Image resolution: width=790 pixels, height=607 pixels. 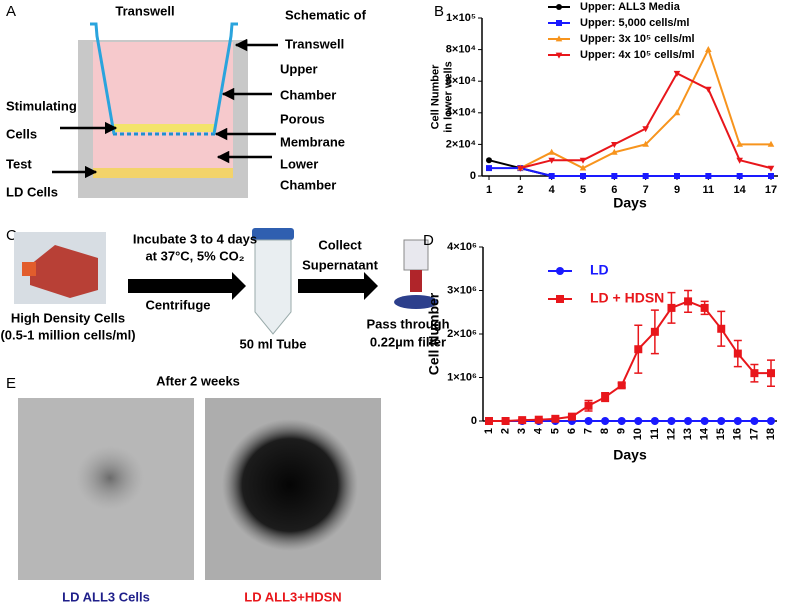 What do you see at coordinates (11, 235) in the screenshot?
I see `panel-letter: C` at bounding box center [11, 235].